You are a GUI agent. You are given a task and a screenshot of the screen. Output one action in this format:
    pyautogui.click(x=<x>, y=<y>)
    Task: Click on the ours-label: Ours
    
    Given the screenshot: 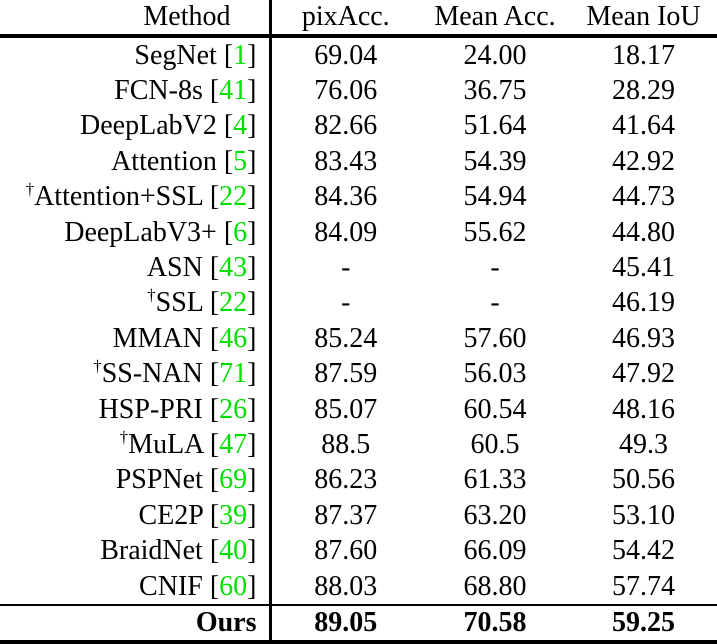 What is the action you would take?
    pyautogui.click(x=136, y=624)
    